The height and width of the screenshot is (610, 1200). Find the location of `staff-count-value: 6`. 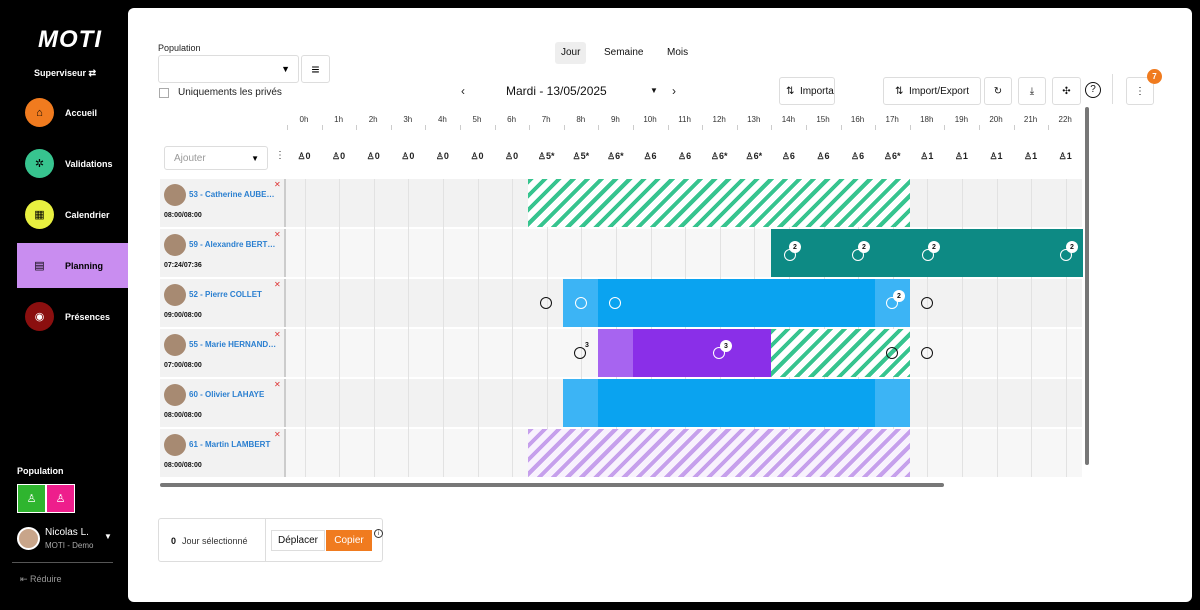

staff-count-value: 6 is located at coordinates (689, 156).